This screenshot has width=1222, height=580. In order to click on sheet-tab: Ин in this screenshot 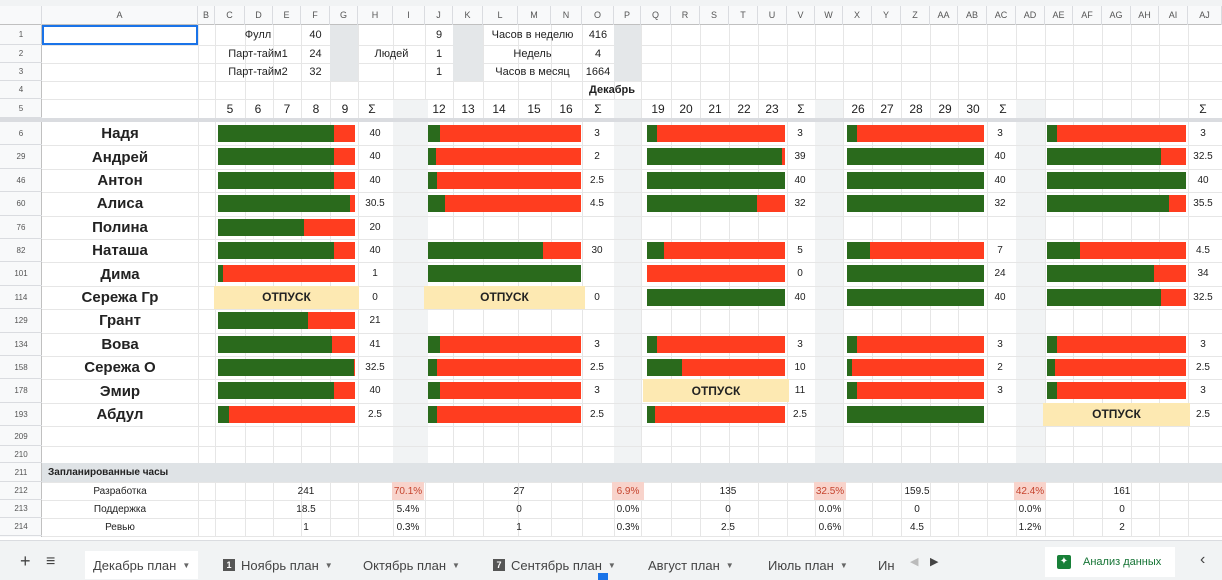, I will do `click(886, 565)`.